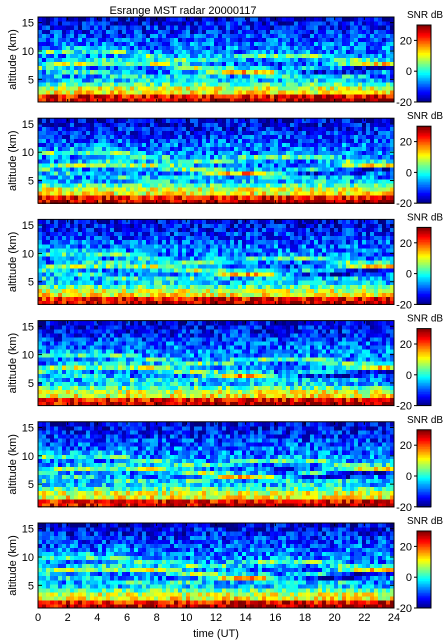 The image size is (447, 641). Describe the element at coordinates (424, 70) in the screenshot. I see `colorbar-segment` at that location.